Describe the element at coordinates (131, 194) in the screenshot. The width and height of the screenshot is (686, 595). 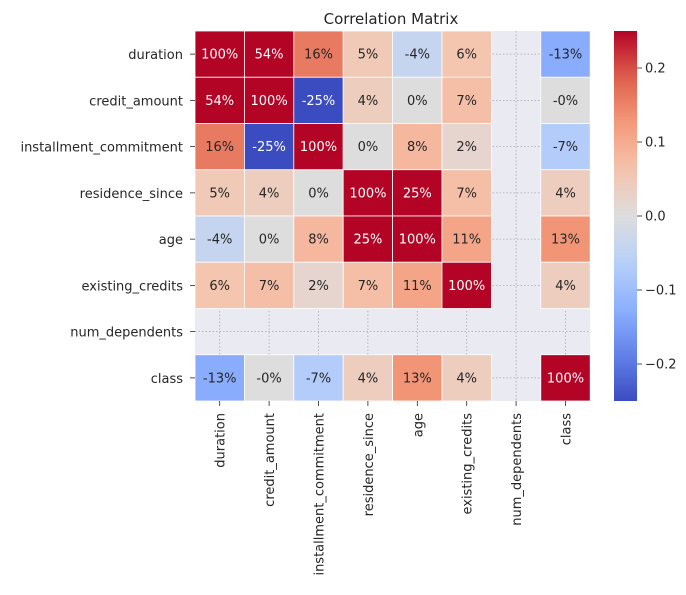
I see `y-tick-label: residence_since` at that location.